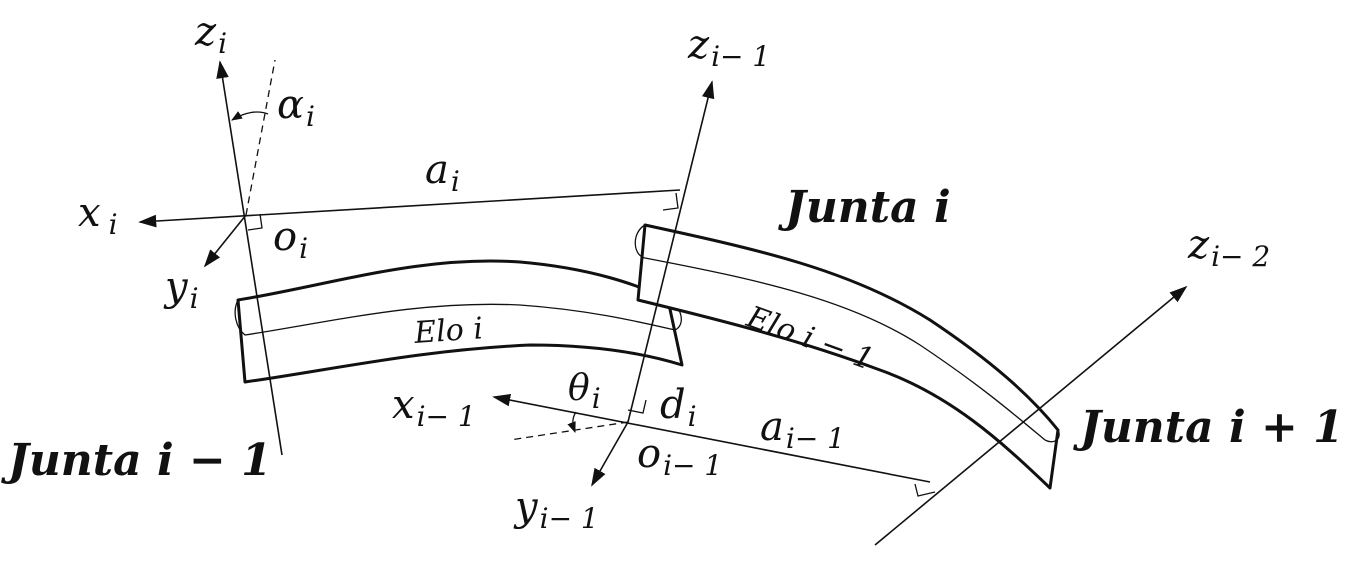 This screenshot has height=566, width=1363. Describe the element at coordinates (260, 137) in the screenshot. I see `z-i-minus-1-projection` at that location.